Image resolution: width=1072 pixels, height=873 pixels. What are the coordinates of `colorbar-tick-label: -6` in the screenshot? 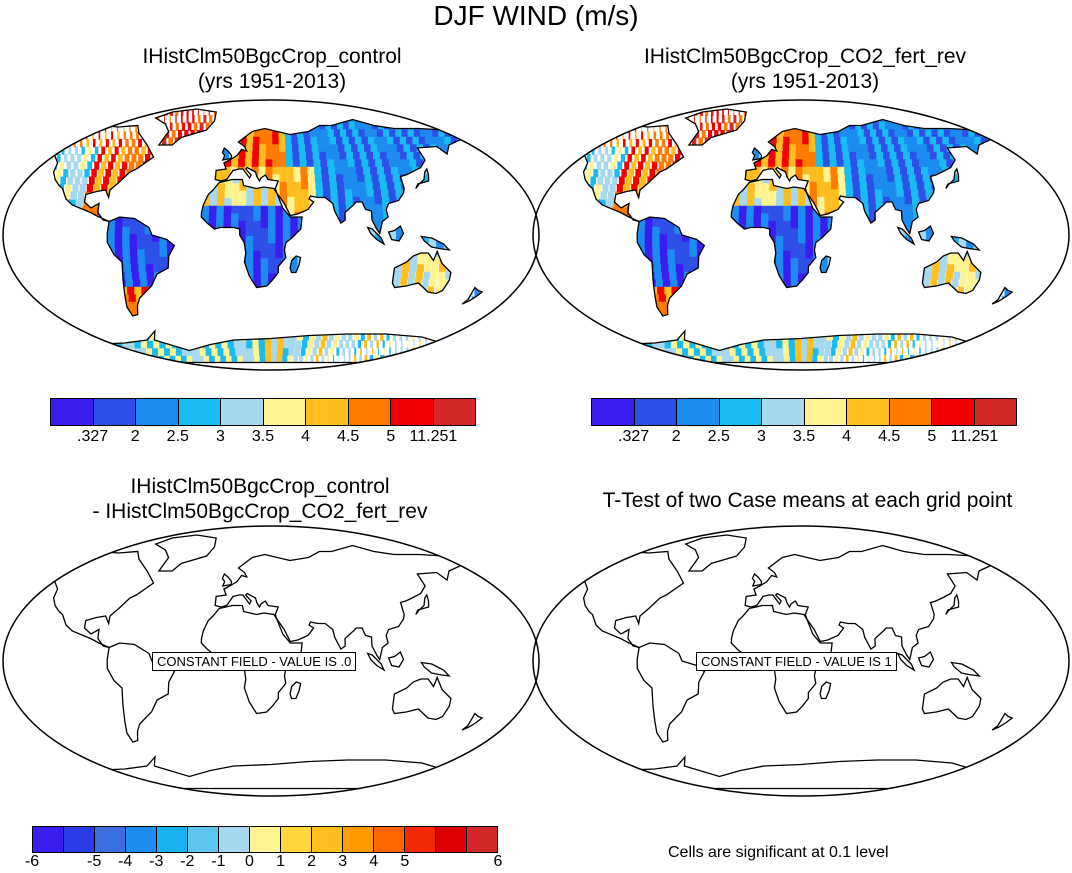 It's located at (32, 861).